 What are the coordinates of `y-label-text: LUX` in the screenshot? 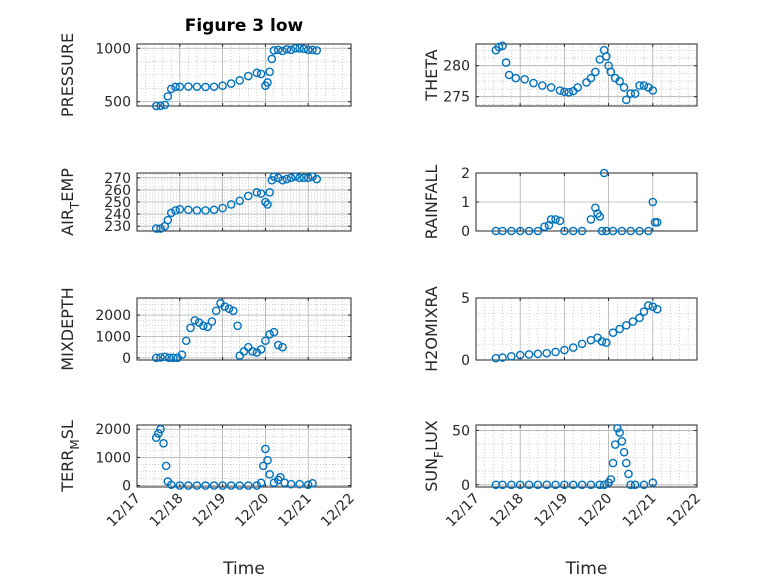 It's located at (431, 435).